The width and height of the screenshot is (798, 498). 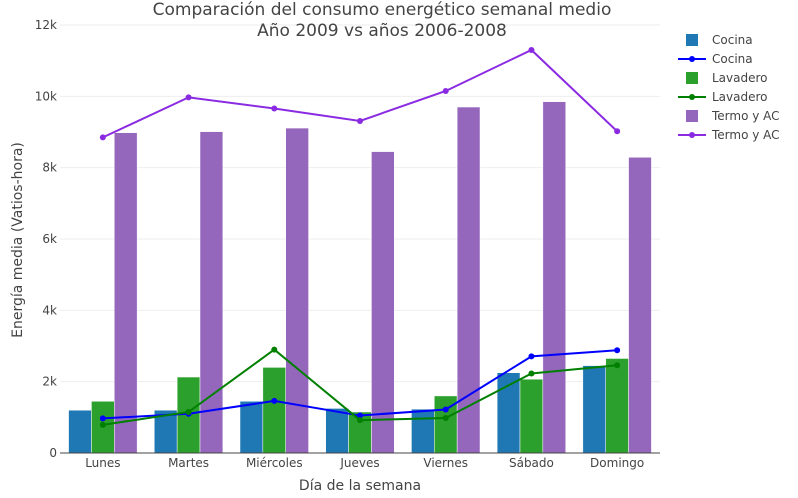 What do you see at coordinates (692, 40) in the screenshot?
I see `legend-swatch-bar-cocina` at bounding box center [692, 40].